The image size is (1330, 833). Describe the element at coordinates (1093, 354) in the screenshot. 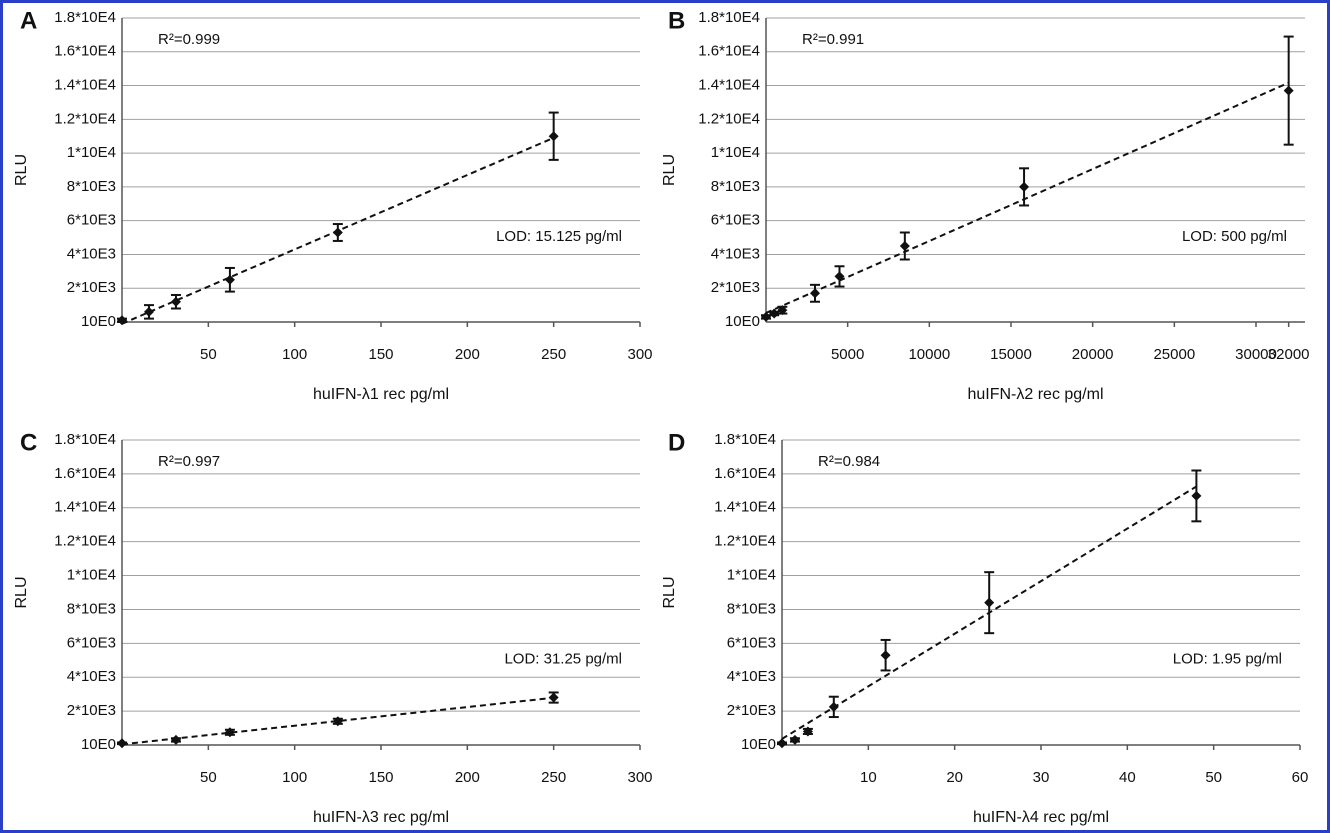

I see `x-tick-label: 20000` at that location.